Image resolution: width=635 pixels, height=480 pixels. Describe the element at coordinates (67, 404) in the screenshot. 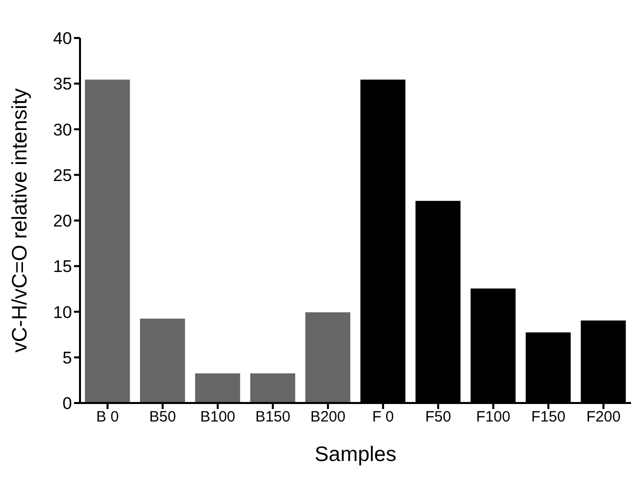

I see `y-tick-label: 0` at that location.